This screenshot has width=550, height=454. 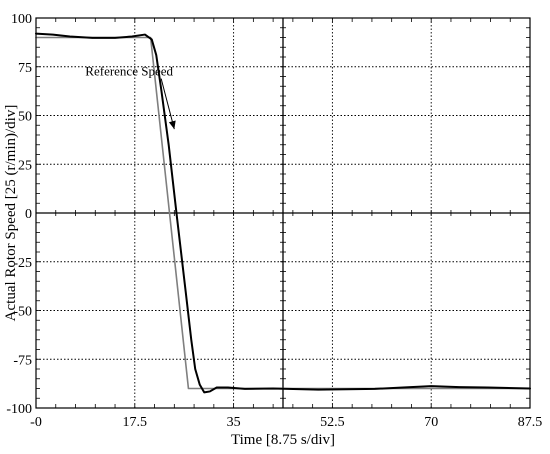 I want to click on x-tick-label: 87.5, so click(x=530, y=422).